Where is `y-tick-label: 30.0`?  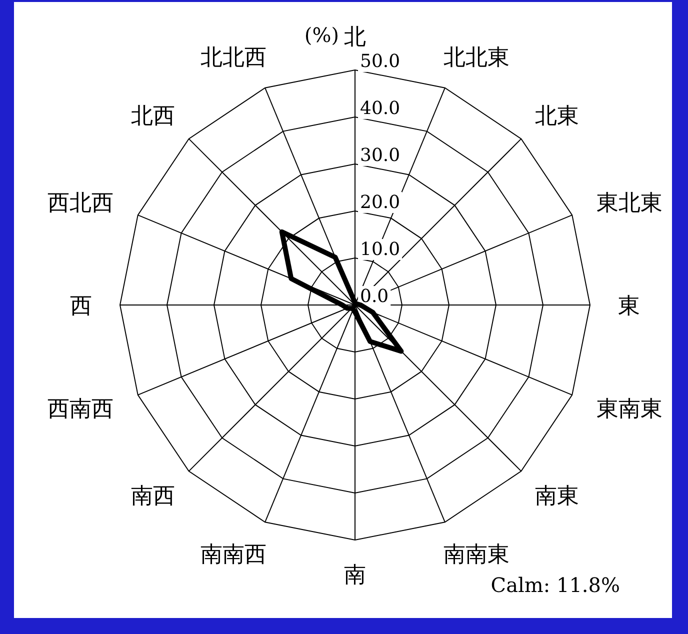 y-tick-label: 30.0 is located at coordinates (380, 155).